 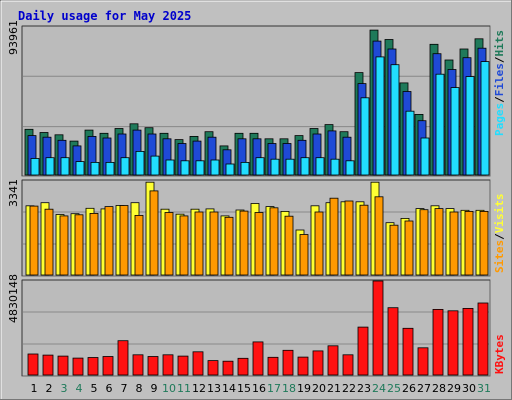 I want to click on day-label: 20, so click(x=319, y=388).